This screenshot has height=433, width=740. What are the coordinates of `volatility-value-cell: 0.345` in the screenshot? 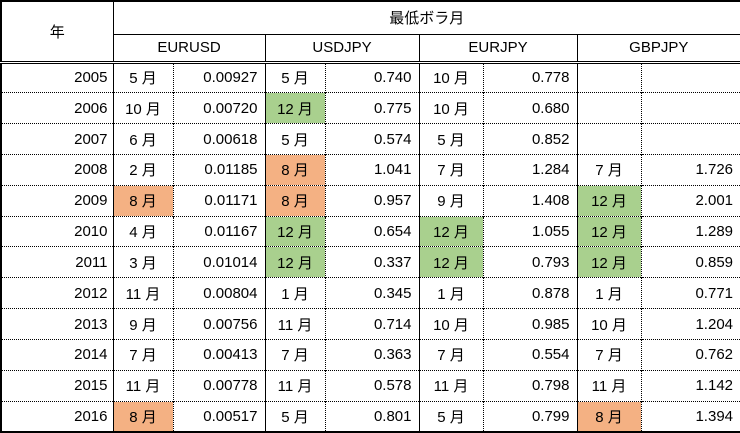 It's located at (372, 293).